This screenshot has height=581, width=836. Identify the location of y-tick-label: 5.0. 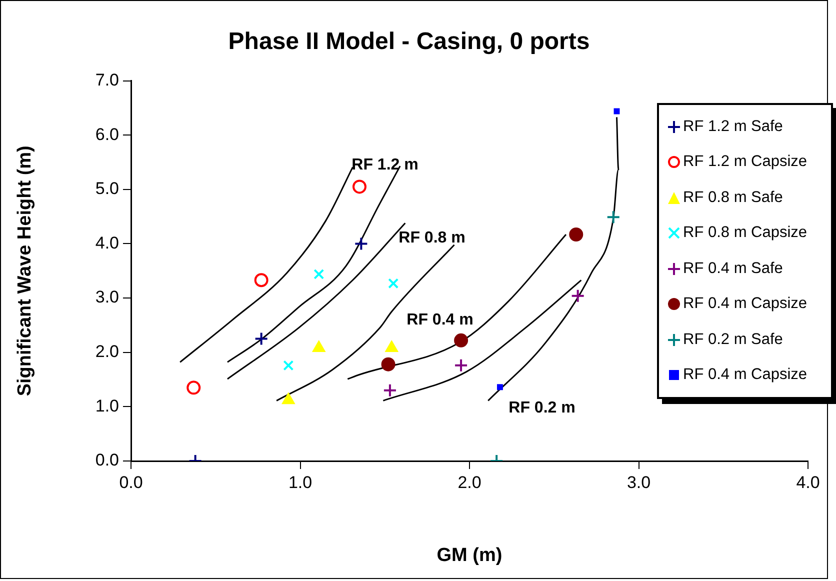
(107, 188).